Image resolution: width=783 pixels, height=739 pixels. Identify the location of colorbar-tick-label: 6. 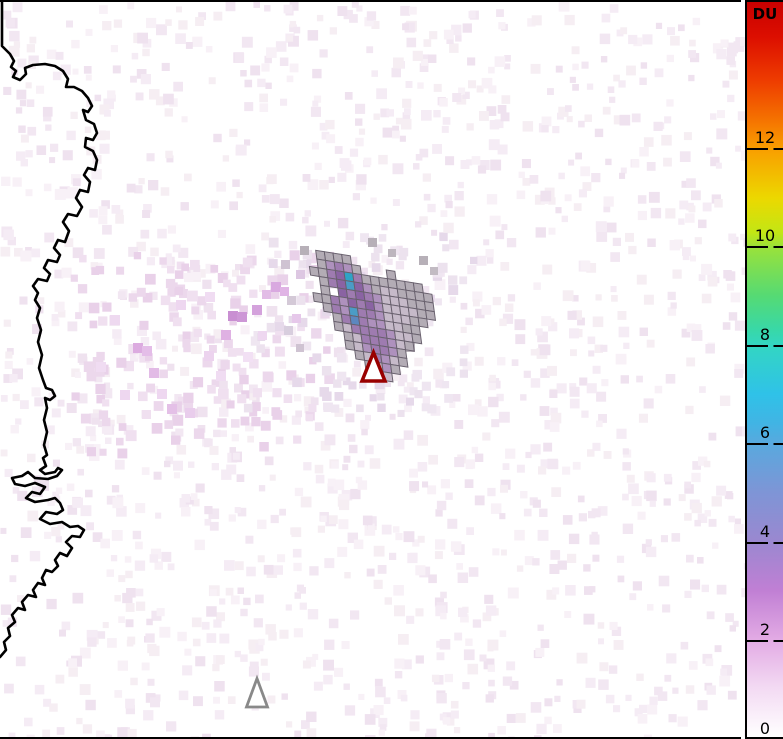
(765, 433).